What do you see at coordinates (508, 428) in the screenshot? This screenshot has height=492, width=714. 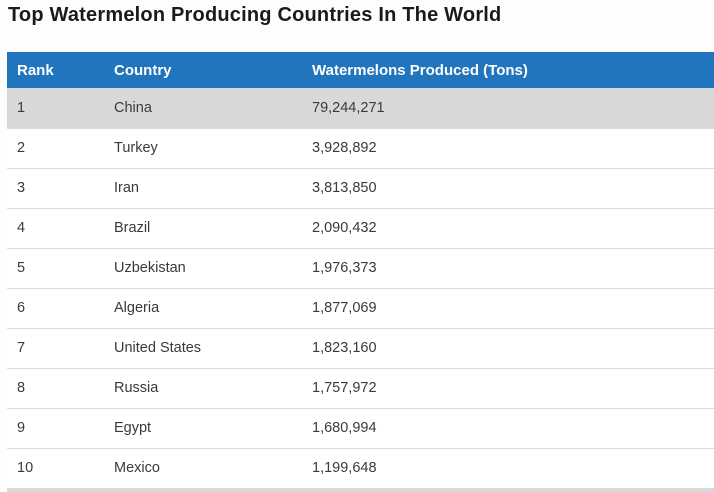 I see `tons-cell: 1,680,994` at bounding box center [508, 428].